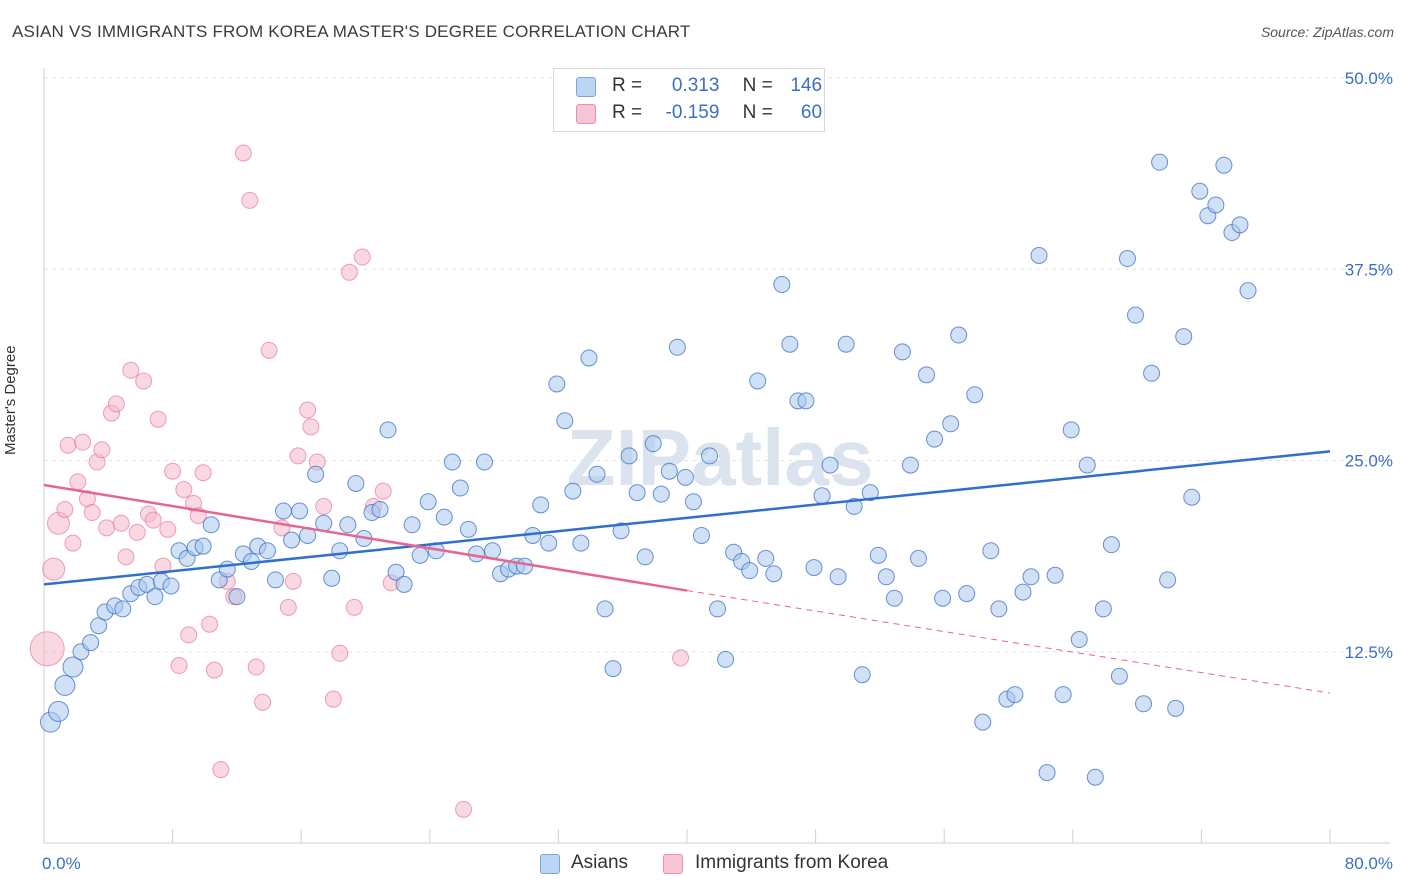  Describe the element at coordinates (365, 537) in the screenshot. I see `korea-trend-line` at that location.